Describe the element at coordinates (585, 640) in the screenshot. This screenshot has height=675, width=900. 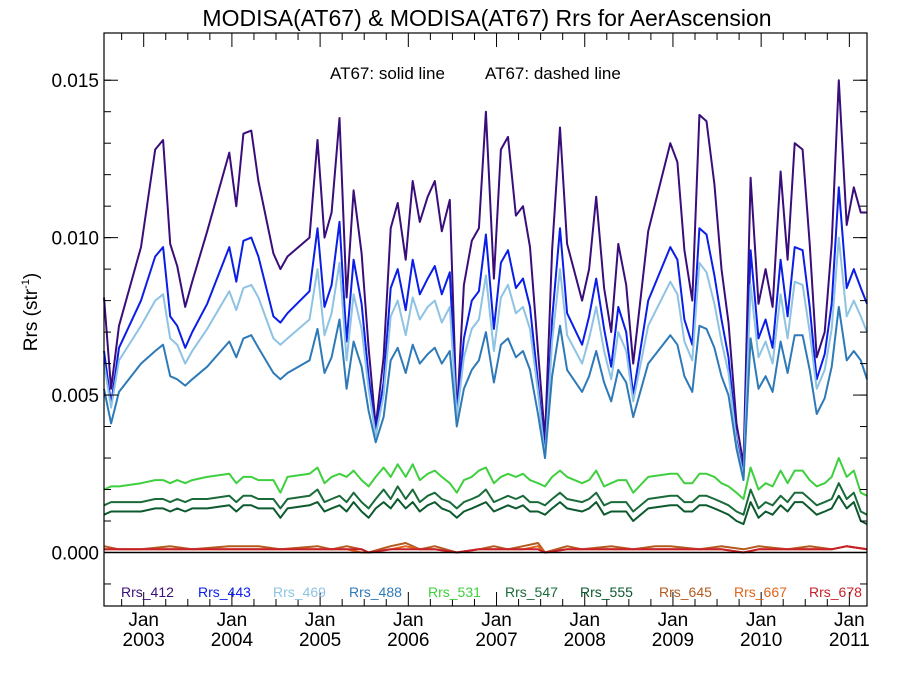
I see `x-tick-year-label: 2008` at that location.